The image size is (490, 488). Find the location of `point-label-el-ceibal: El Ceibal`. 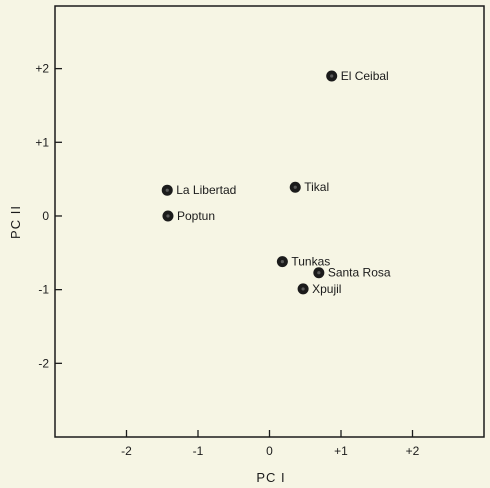

point-label-el-ceibal: El Ceibal is located at coordinates (365, 76).